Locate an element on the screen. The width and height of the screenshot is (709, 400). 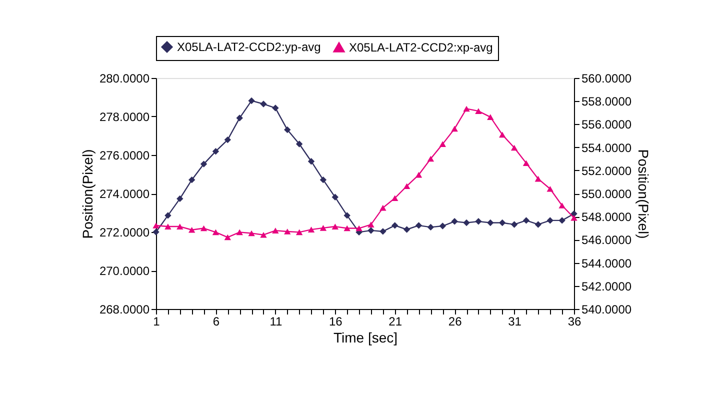
y2-tick-label: 558.0000 is located at coordinates (607, 101).